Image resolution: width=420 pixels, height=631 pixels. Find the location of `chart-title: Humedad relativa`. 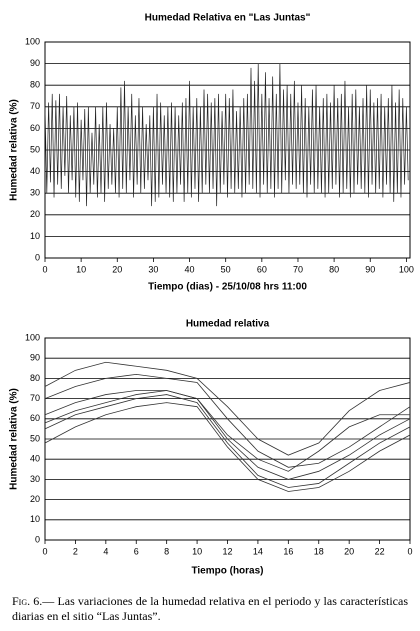

chart-title: Humedad relativa is located at coordinates (228, 324).